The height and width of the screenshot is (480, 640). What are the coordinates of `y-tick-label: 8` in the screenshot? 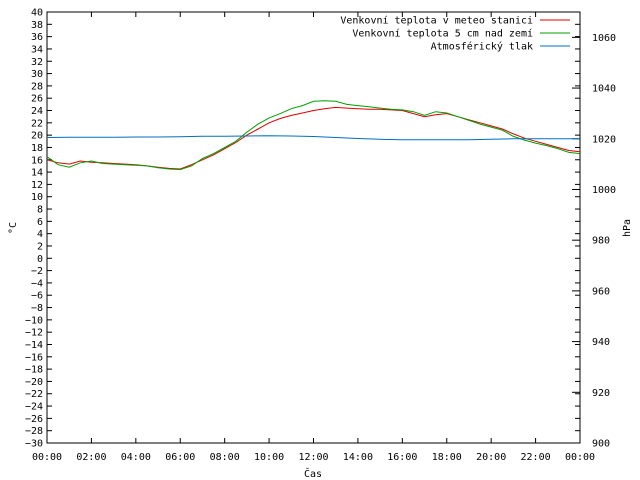 It's located at (40, 210).